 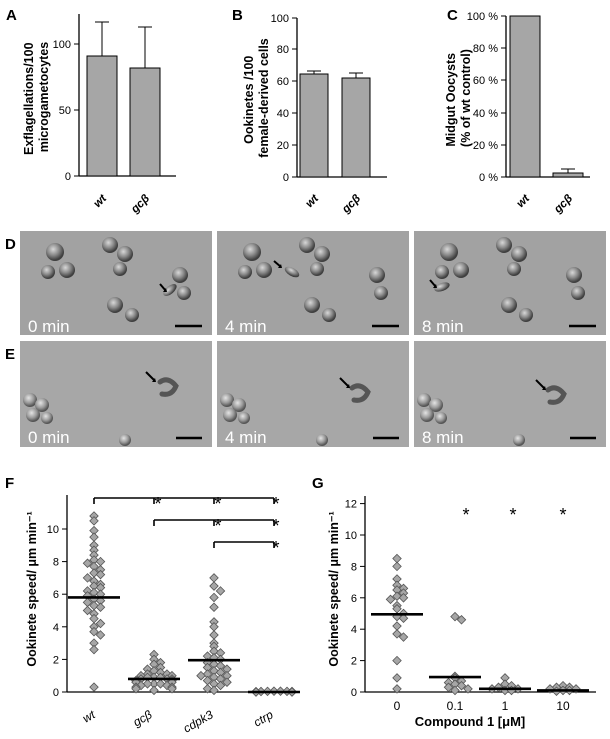 What do you see at coordinates (280, 19) in the screenshot?
I see `y-tick-label-b-5: 100` at bounding box center [280, 19].